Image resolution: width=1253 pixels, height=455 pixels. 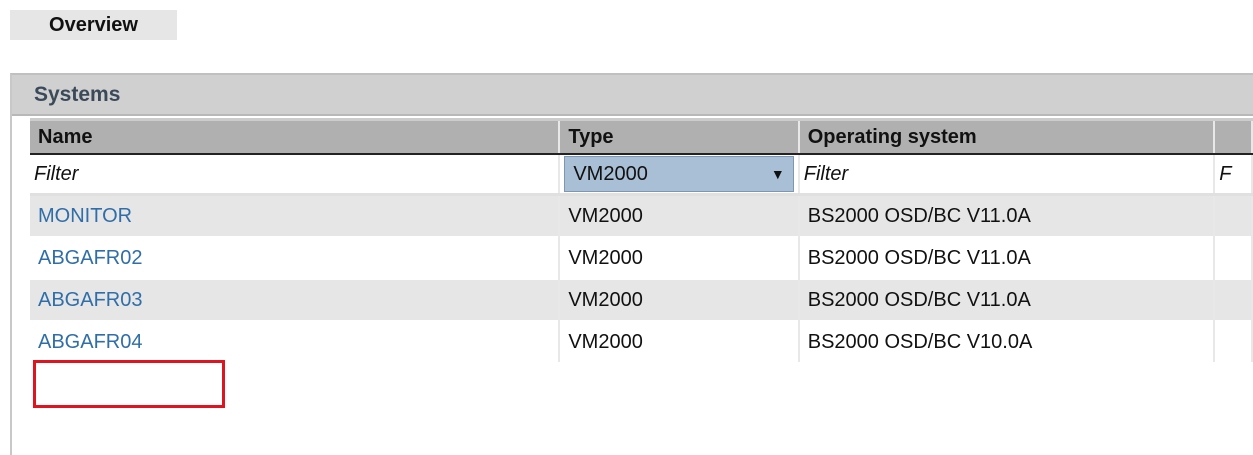 I want to click on column-header-type: Type, so click(x=679, y=137).